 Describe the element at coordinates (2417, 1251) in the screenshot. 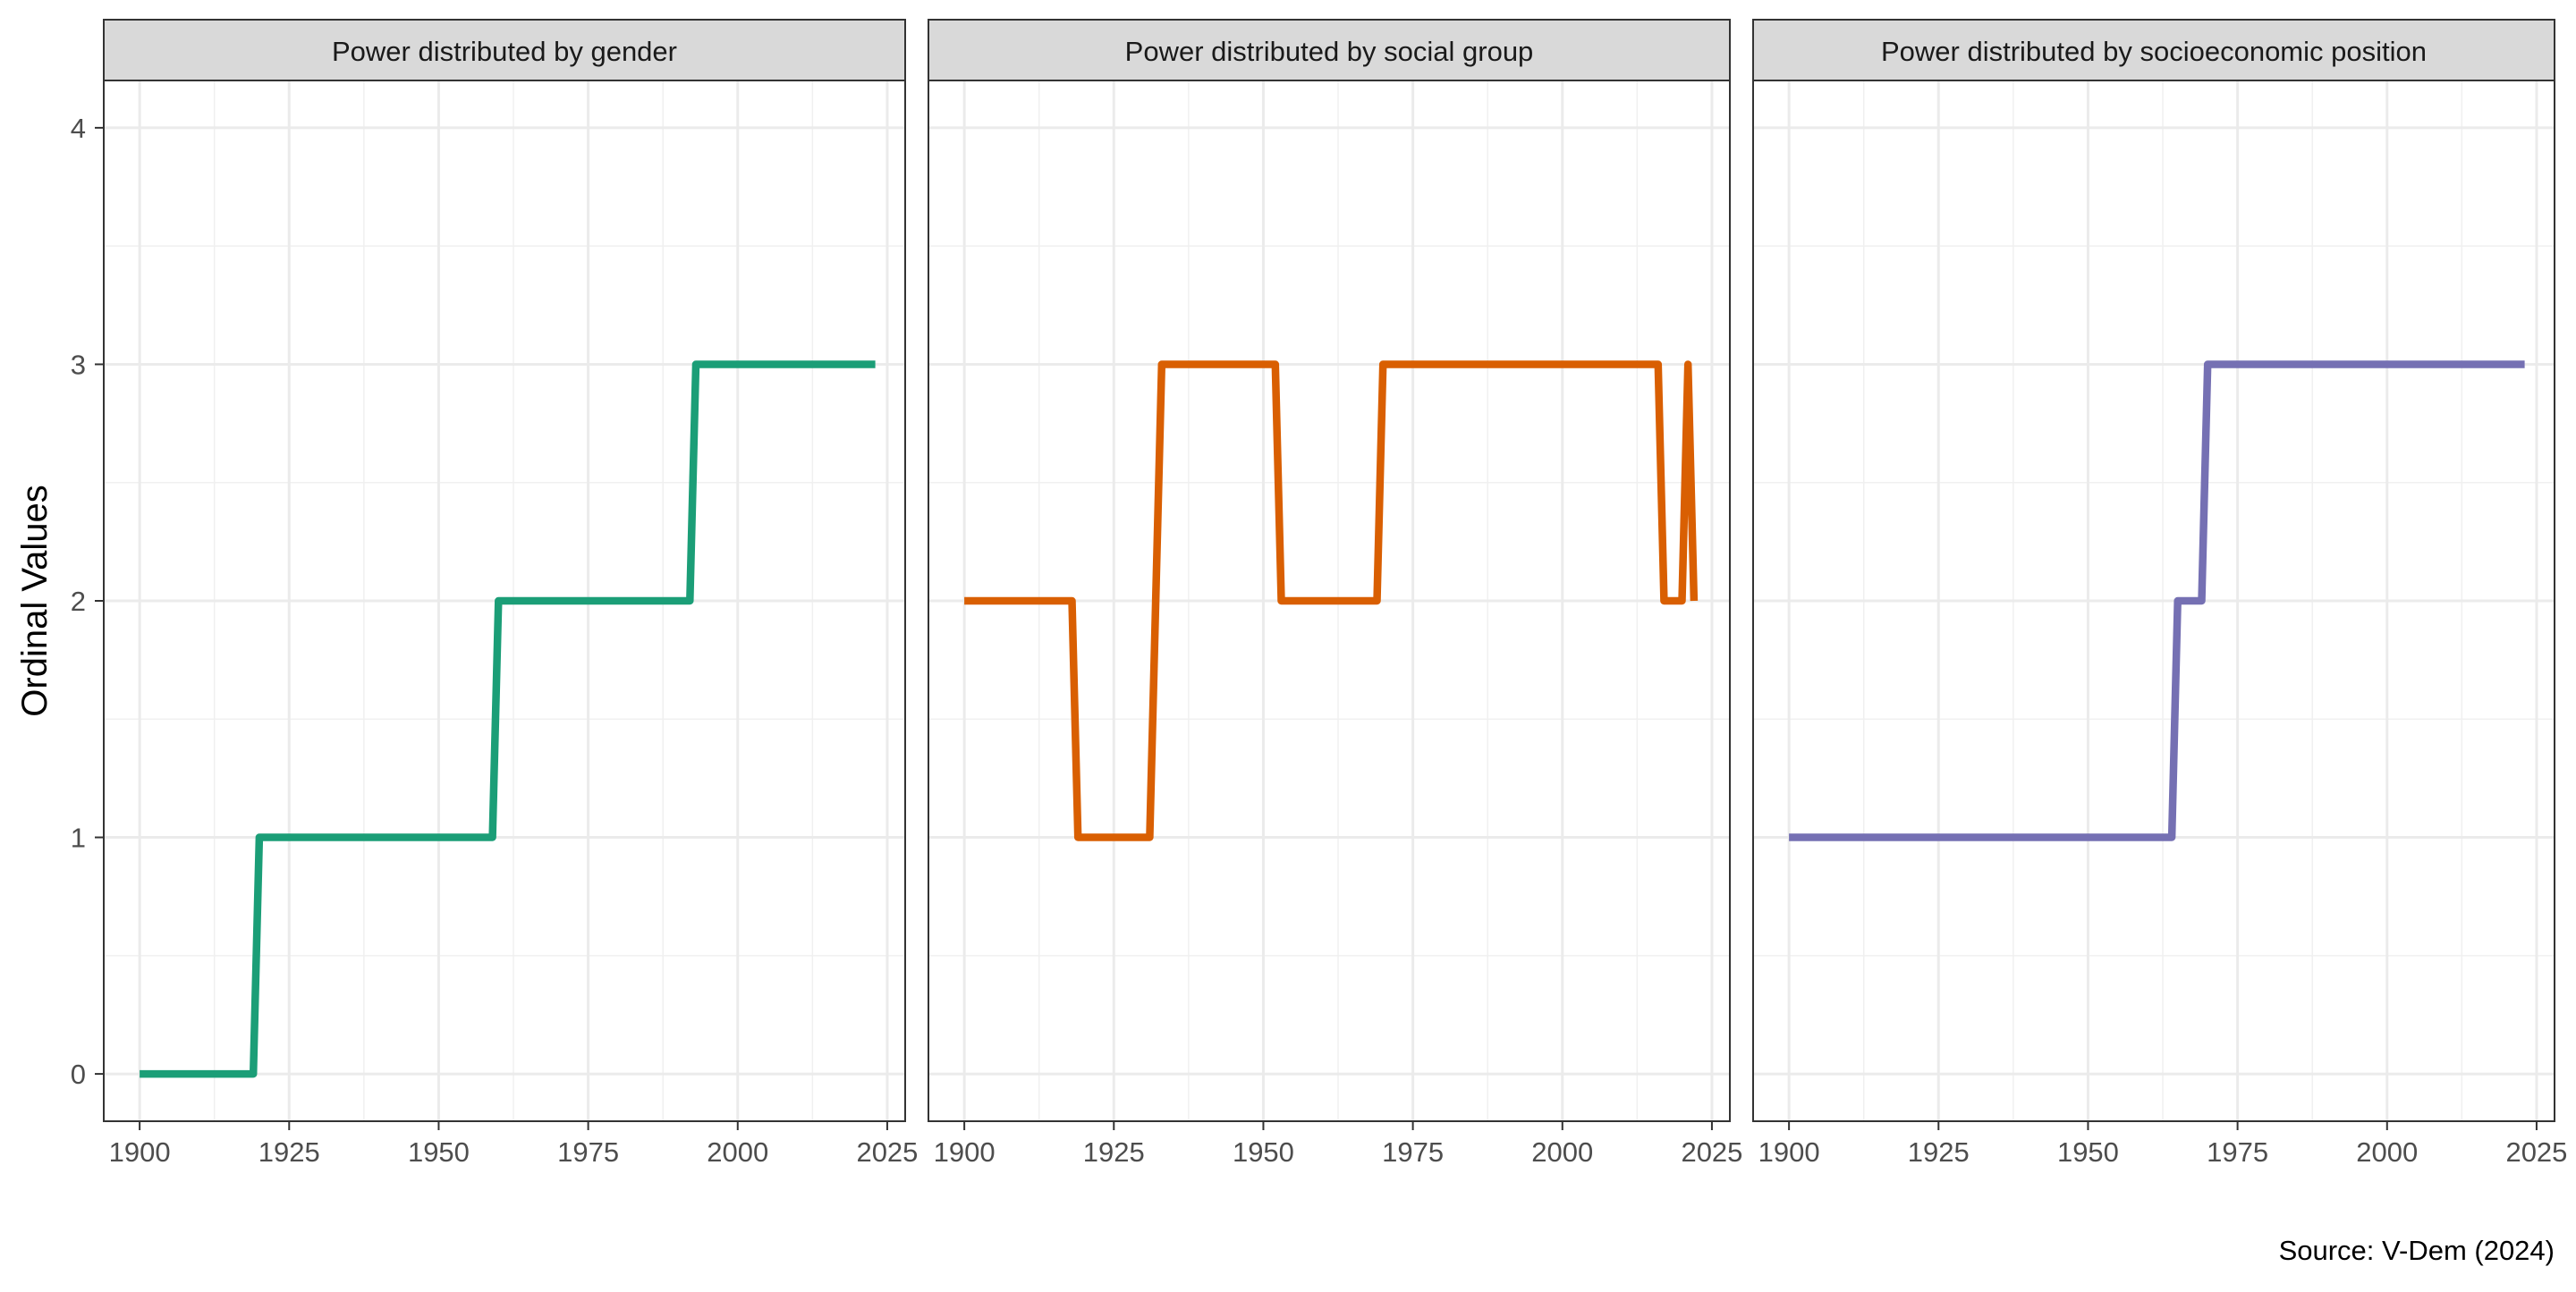

I see `source-caption: Source: V-Dem (2024)` at that location.